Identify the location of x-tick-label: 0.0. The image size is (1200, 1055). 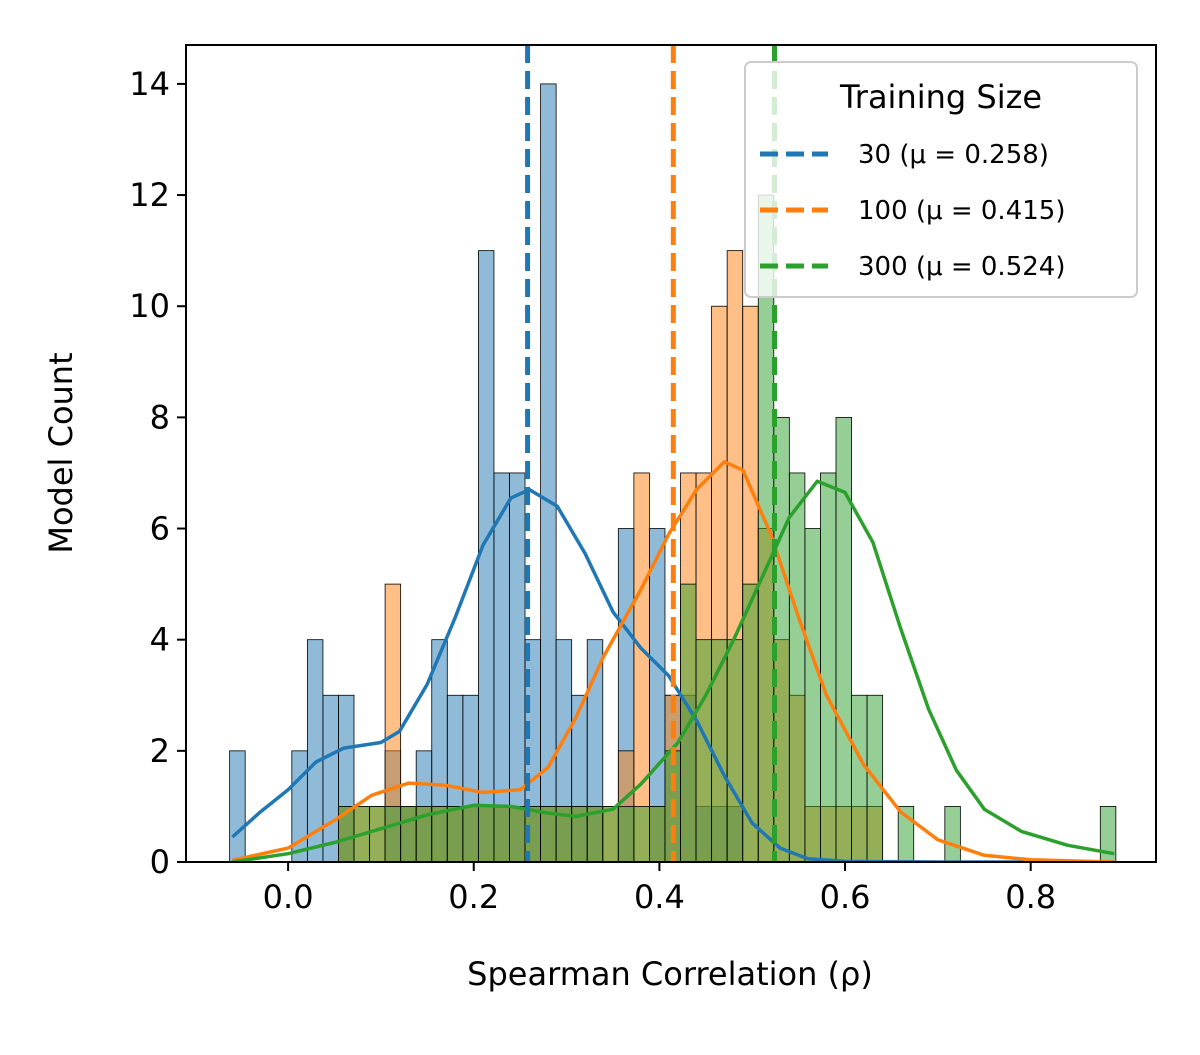
(288, 897).